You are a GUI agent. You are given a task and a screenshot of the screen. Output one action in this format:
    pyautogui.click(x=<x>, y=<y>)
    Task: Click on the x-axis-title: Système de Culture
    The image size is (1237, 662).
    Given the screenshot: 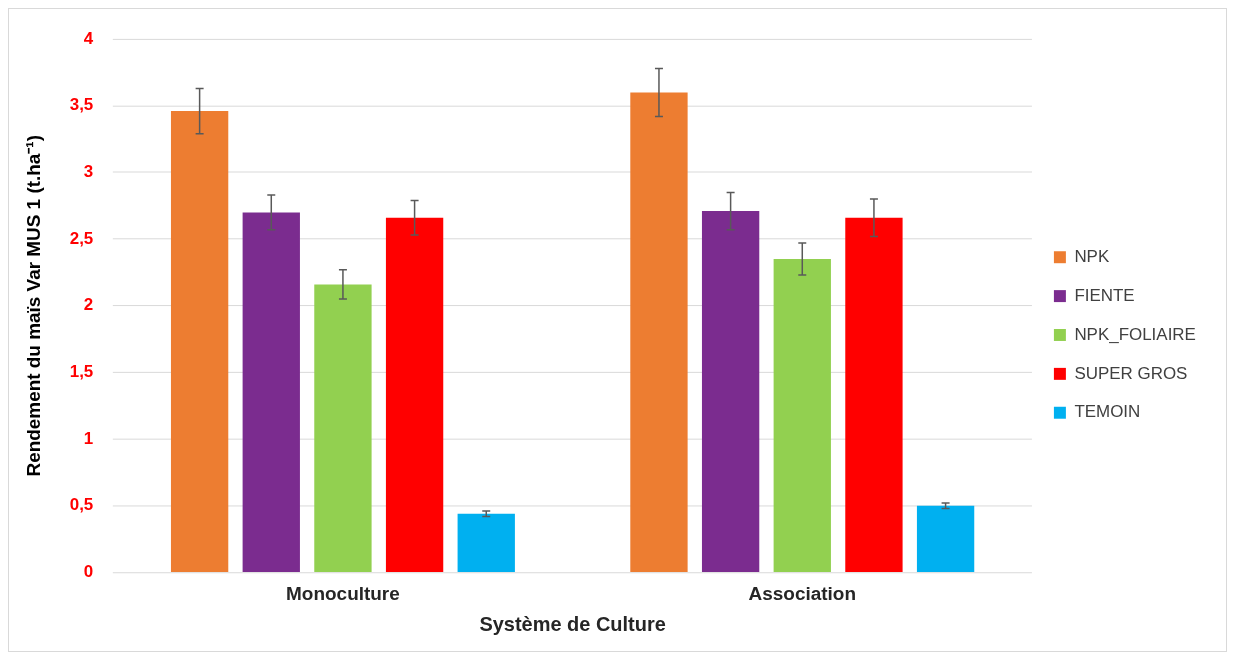 What is the action you would take?
    pyautogui.click(x=572, y=623)
    